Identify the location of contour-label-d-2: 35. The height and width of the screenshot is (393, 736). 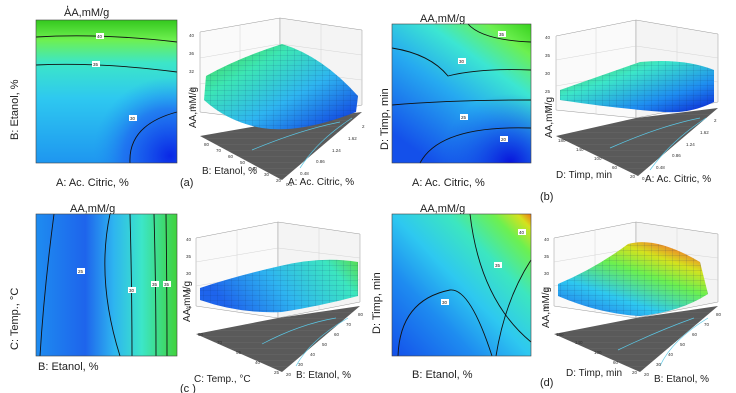
(498, 265).